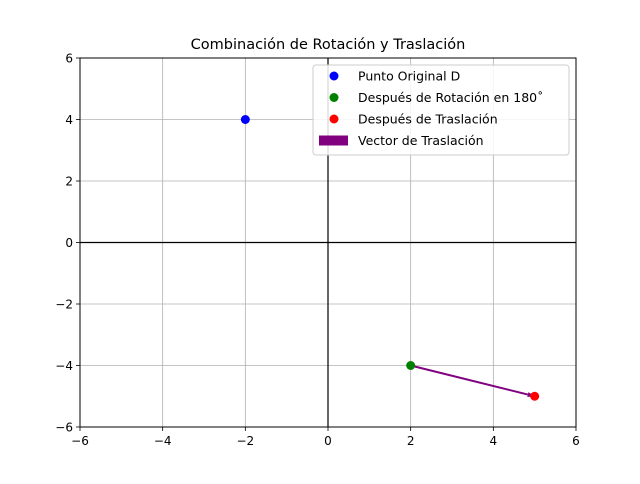  Describe the element at coordinates (64, 428) in the screenshot. I see `y-tick-label: −6` at that location.